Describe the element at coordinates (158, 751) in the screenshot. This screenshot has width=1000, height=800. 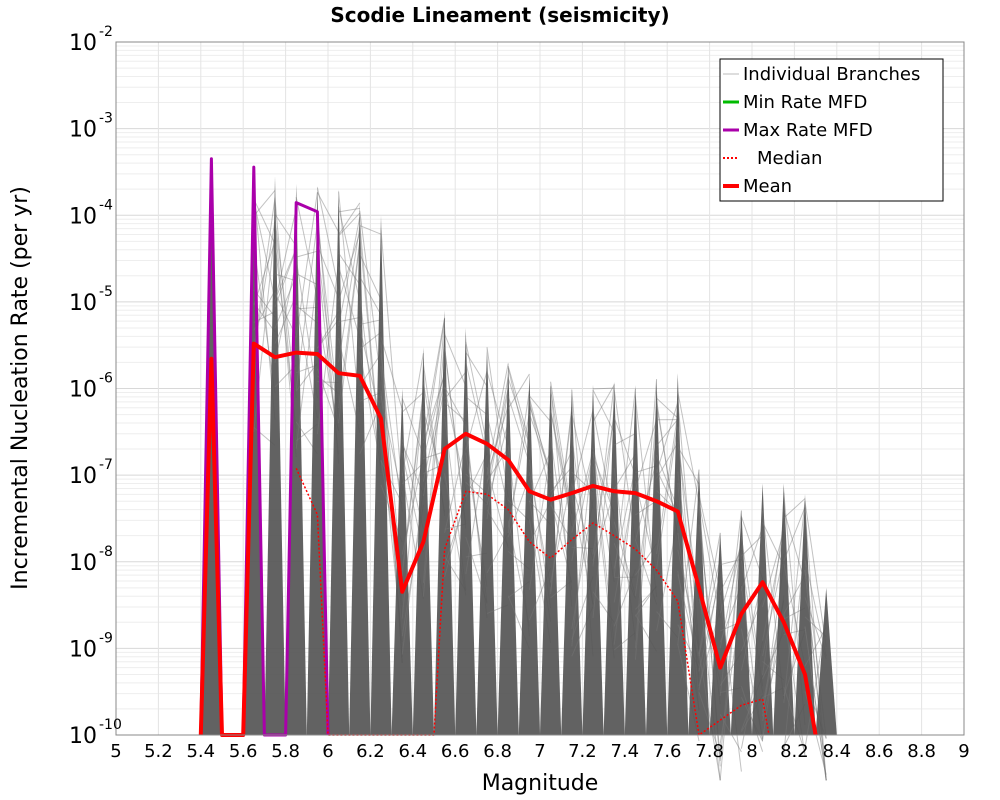
I see `x-tick-label: 5.2` at that location.